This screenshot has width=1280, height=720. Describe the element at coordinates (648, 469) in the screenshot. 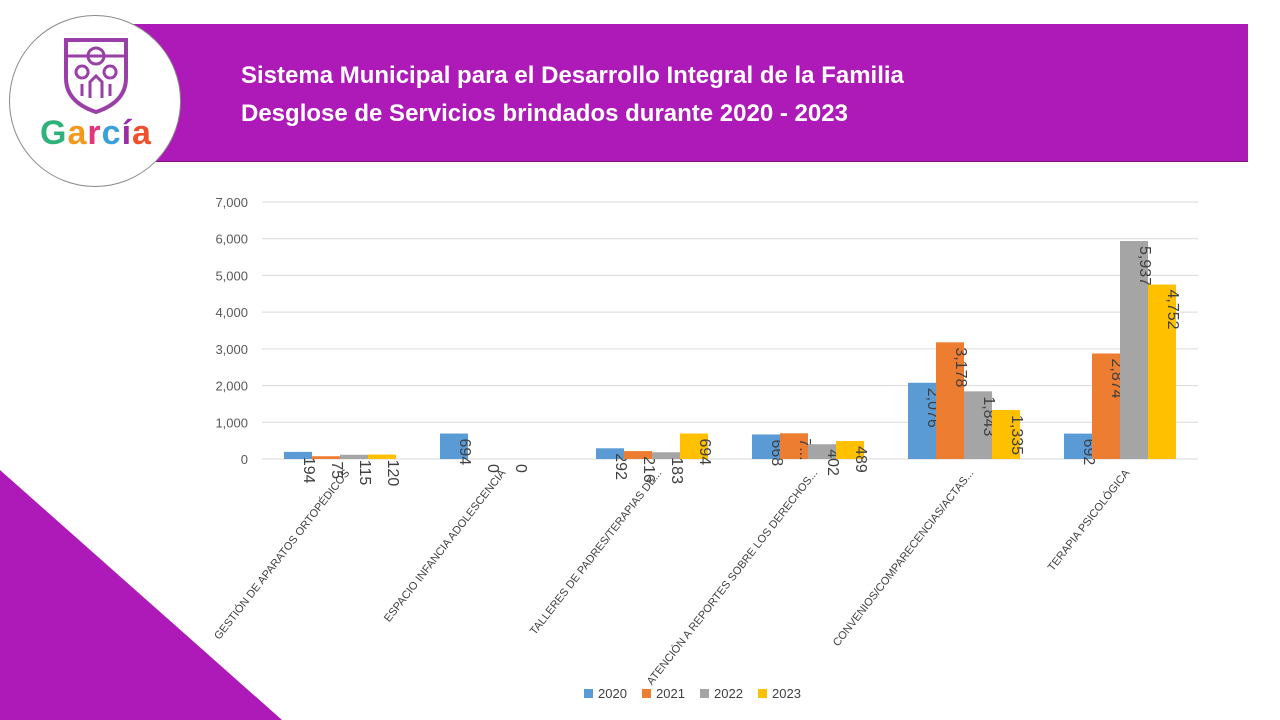

I see `data-label: 216` at that location.